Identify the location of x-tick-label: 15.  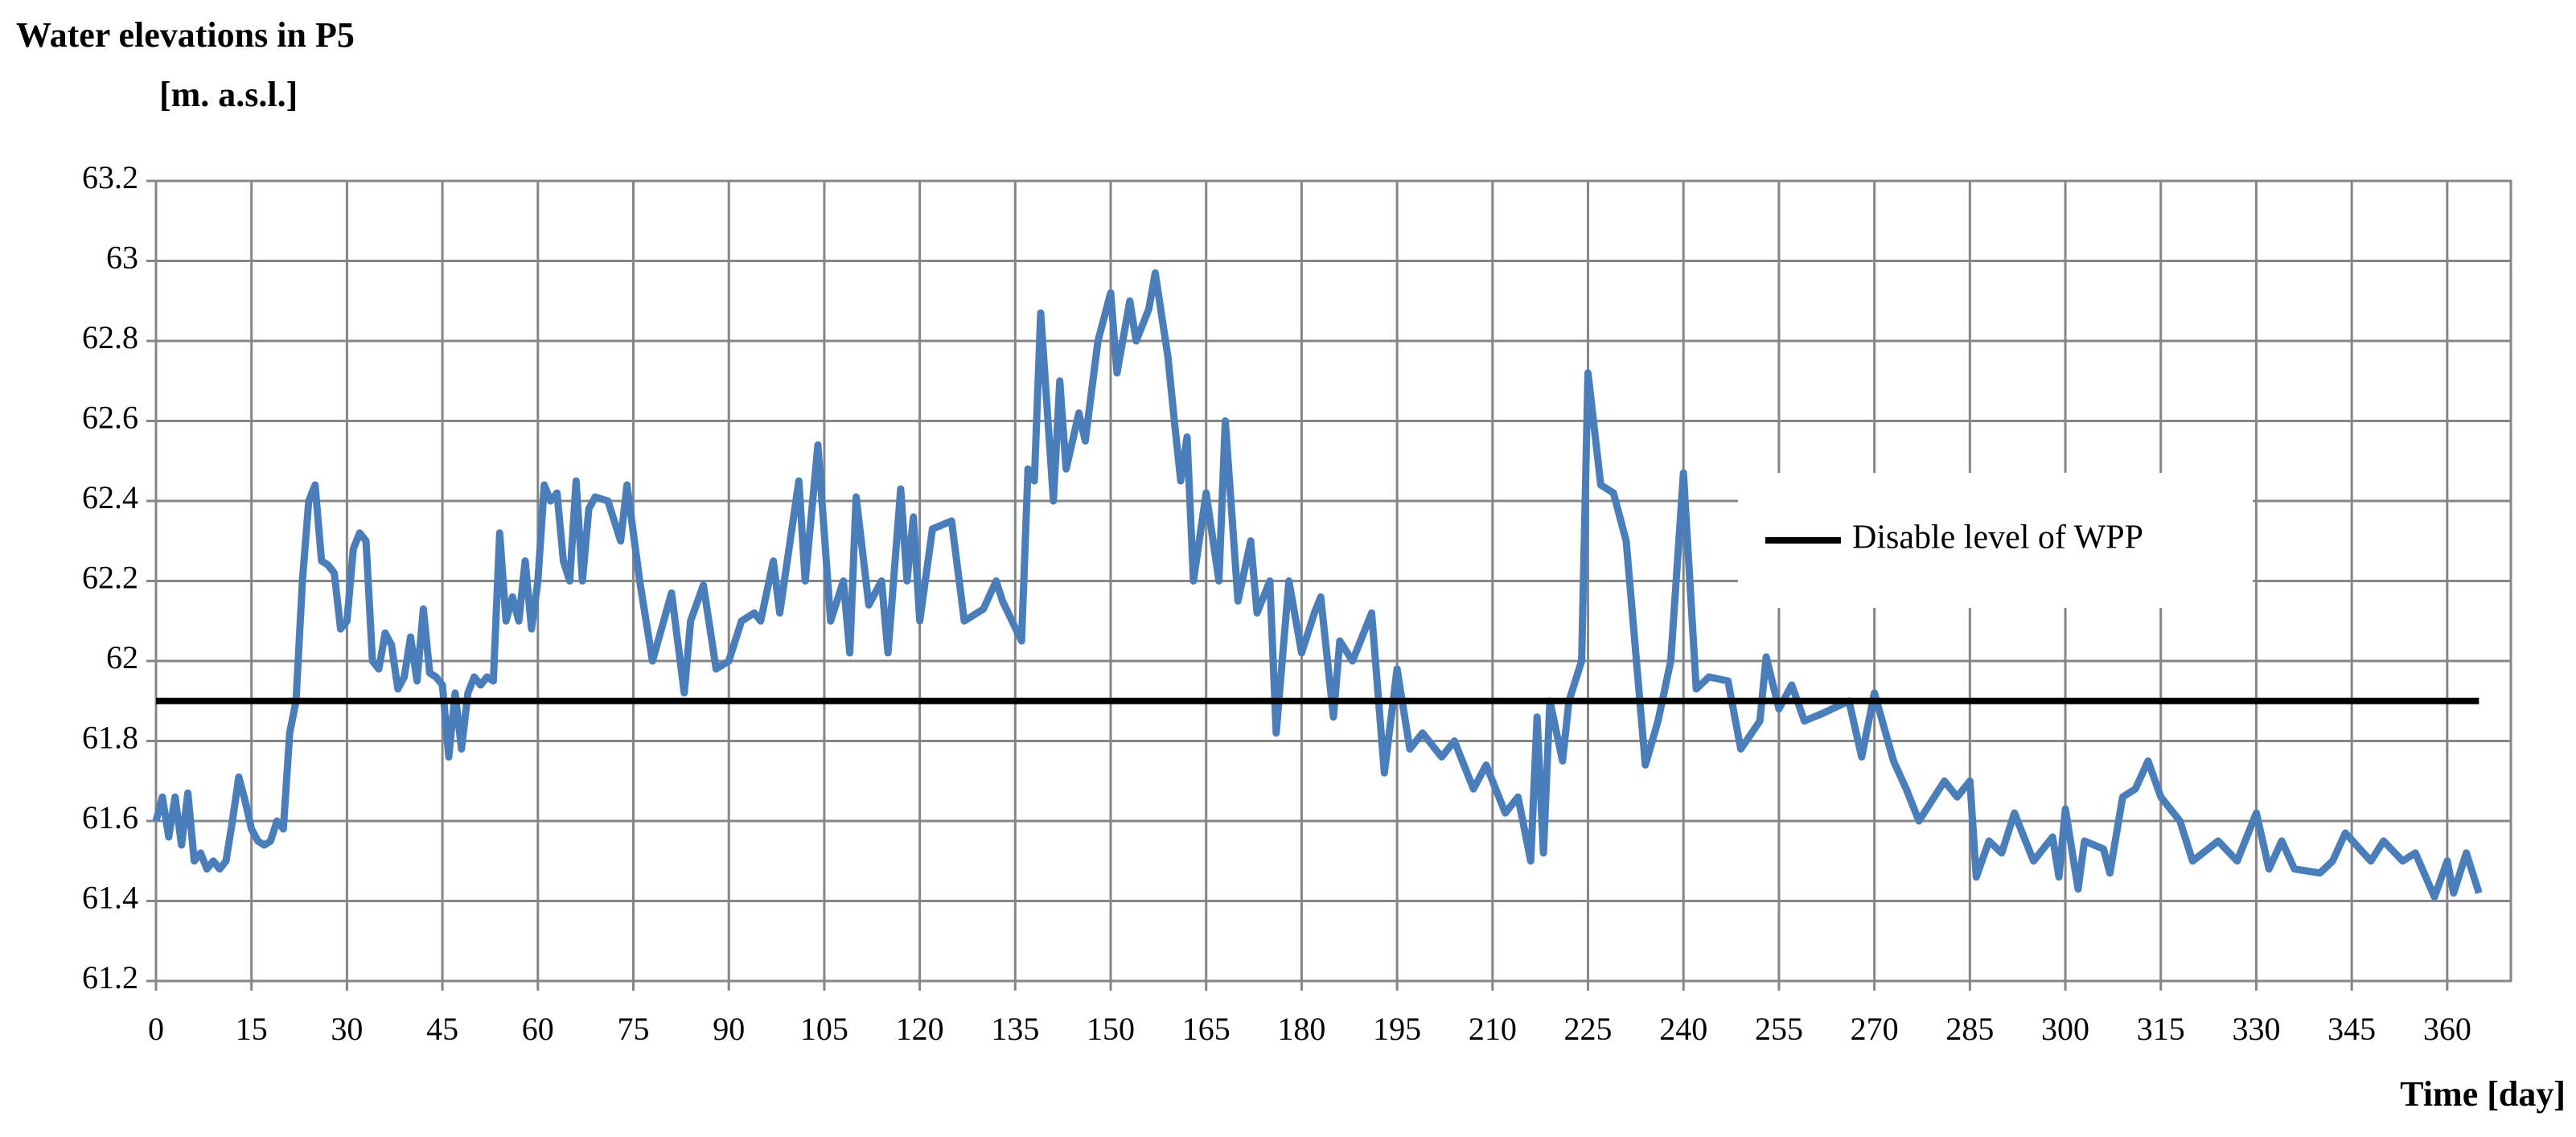
(252, 1029).